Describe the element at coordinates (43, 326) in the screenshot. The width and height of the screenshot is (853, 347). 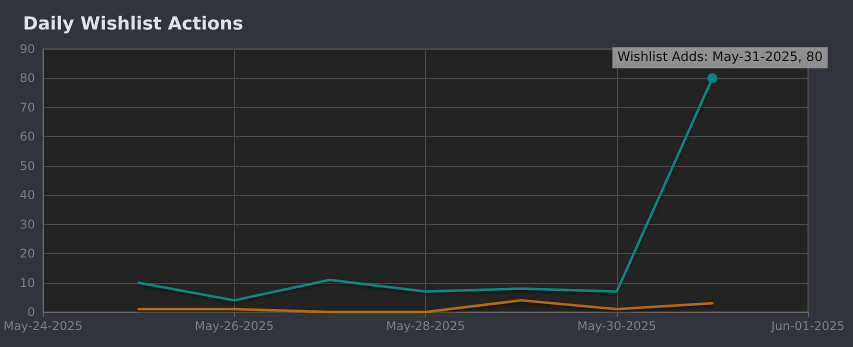
I see `x-tick-label: May-24-2025` at that location.